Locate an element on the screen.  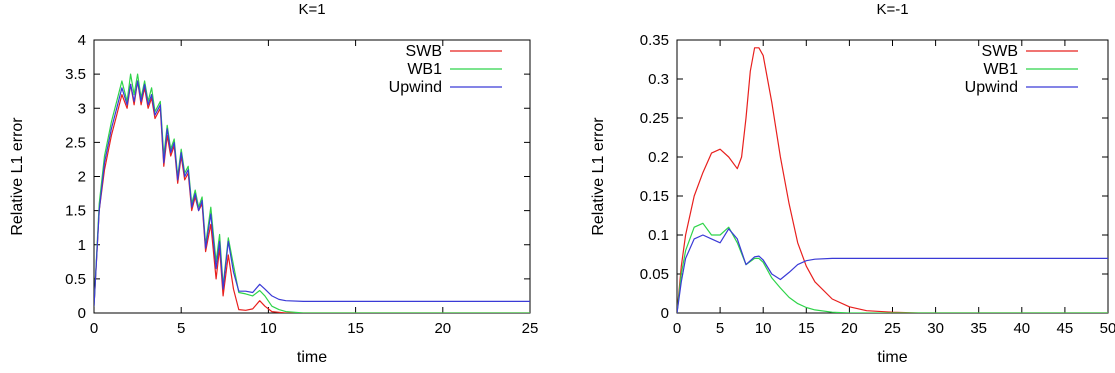
x-tick-label: 45 is located at coordinates (1065, 328).